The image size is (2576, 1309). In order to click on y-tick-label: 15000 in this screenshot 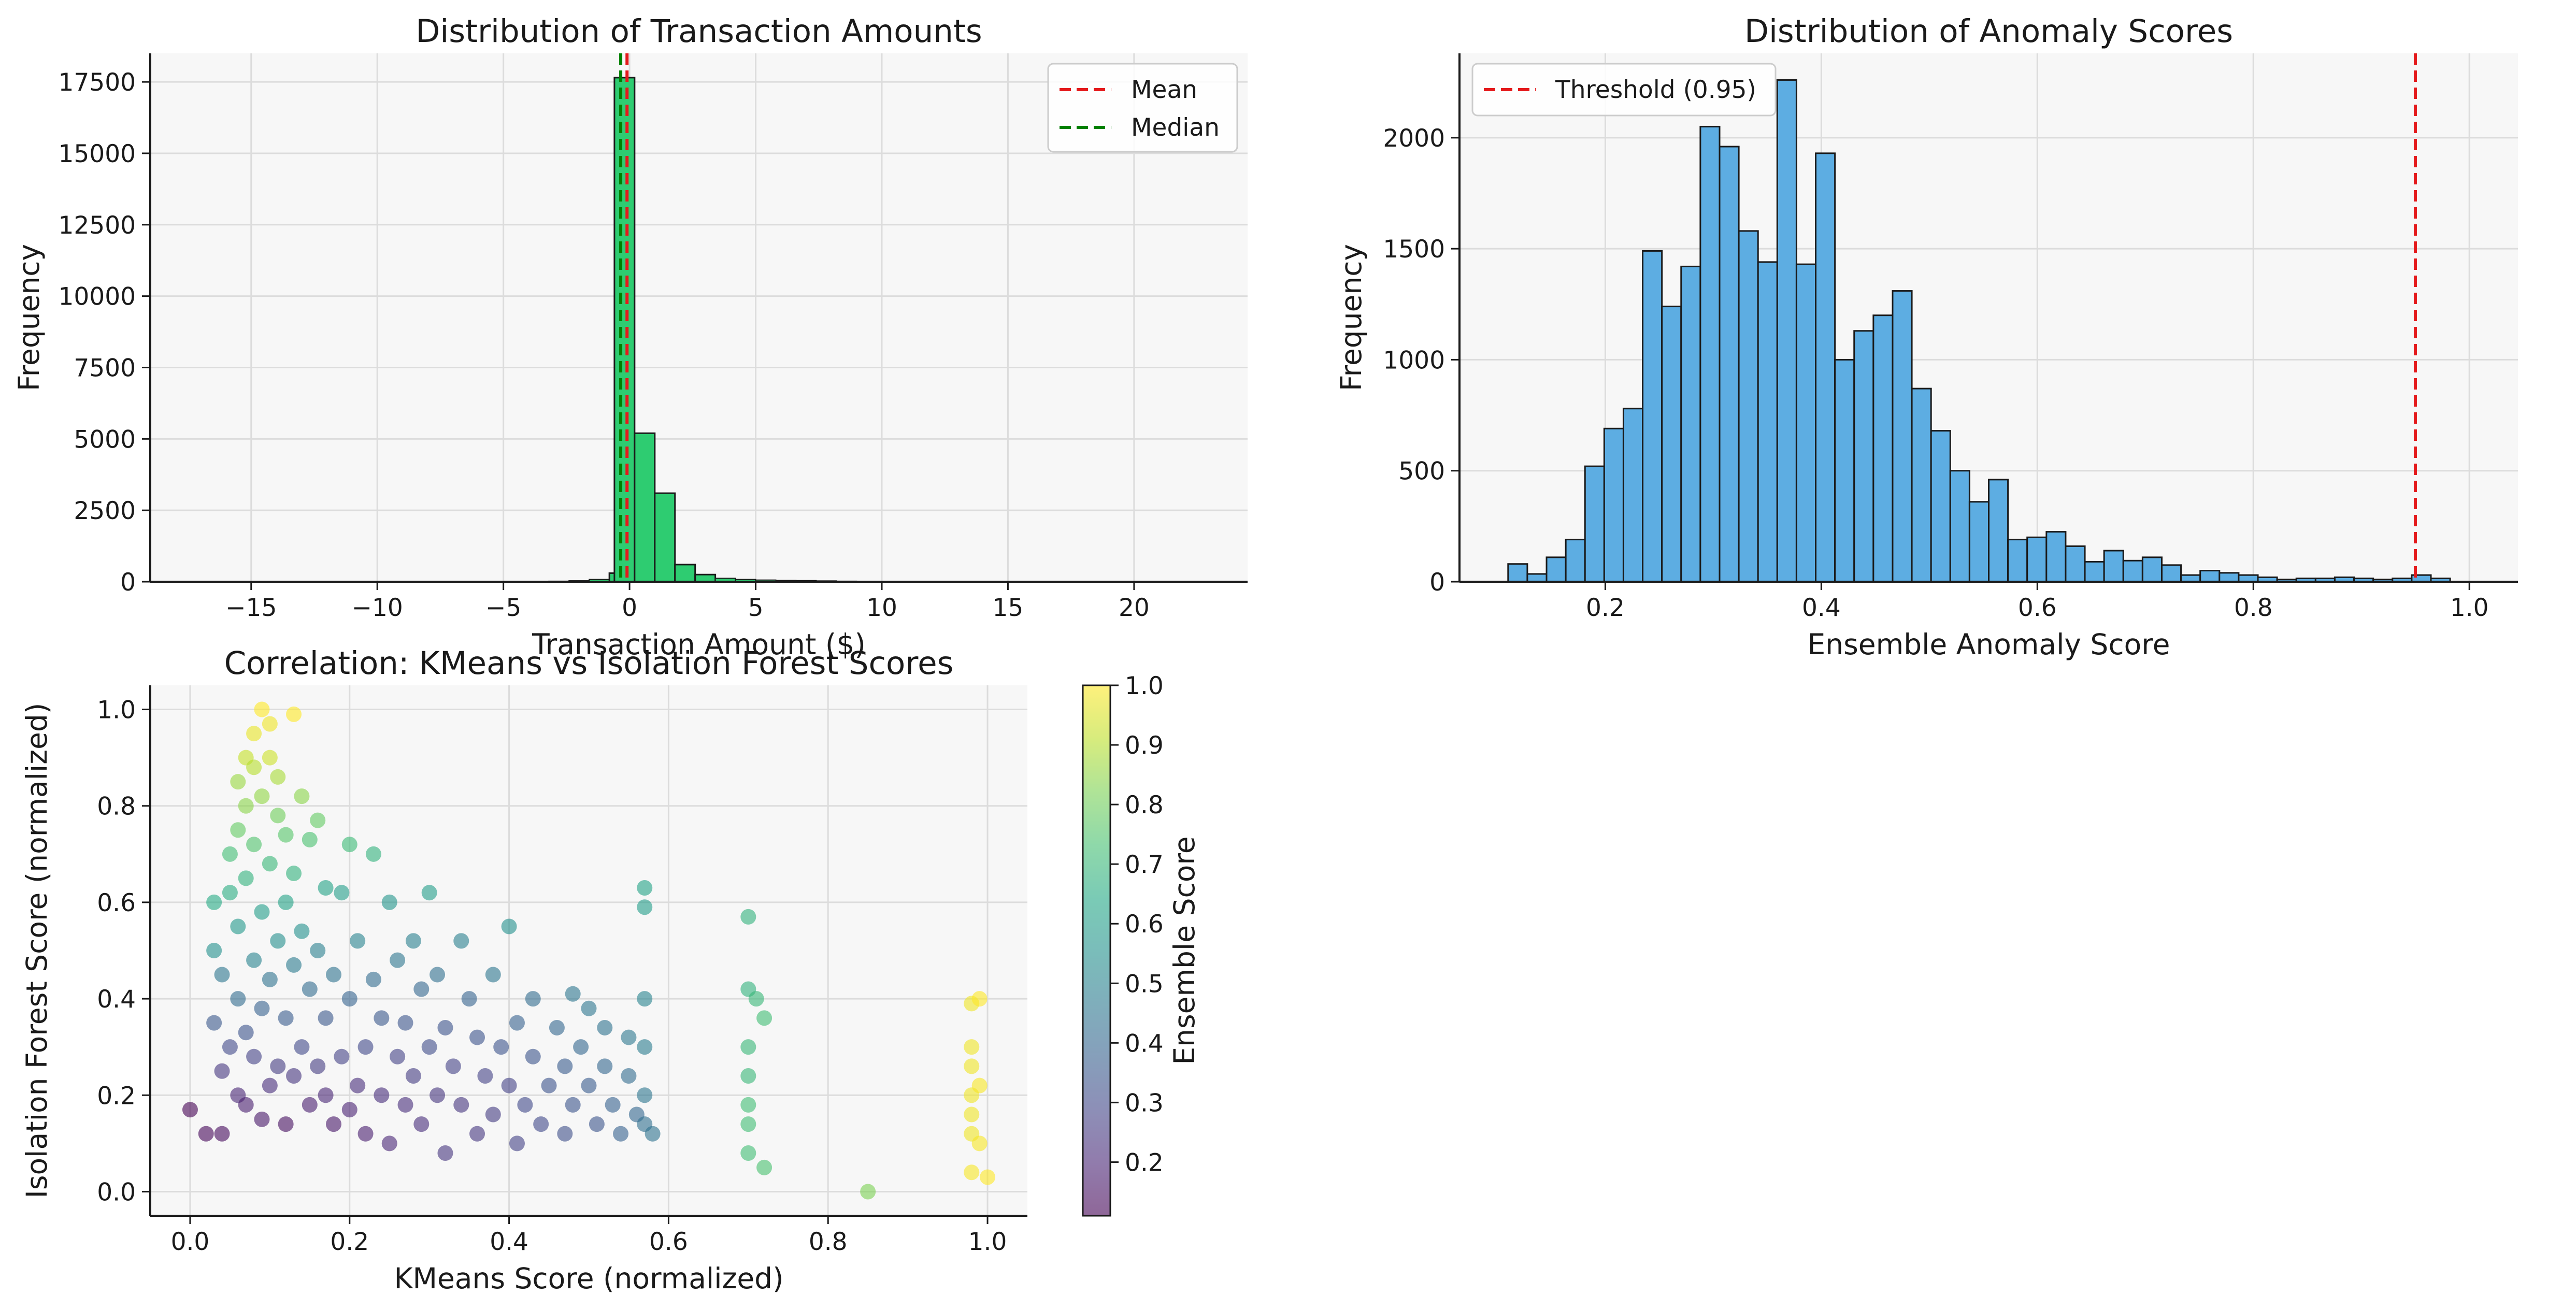, I will do `click(97, 154)`.